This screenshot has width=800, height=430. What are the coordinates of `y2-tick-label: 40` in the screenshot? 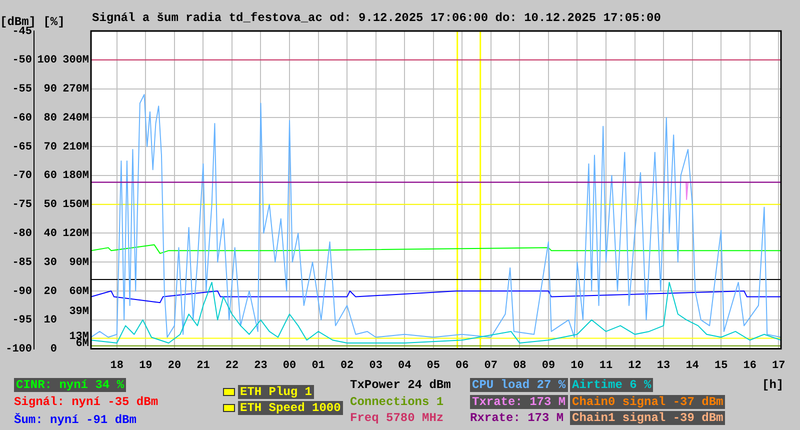 It's located at (50, 234).